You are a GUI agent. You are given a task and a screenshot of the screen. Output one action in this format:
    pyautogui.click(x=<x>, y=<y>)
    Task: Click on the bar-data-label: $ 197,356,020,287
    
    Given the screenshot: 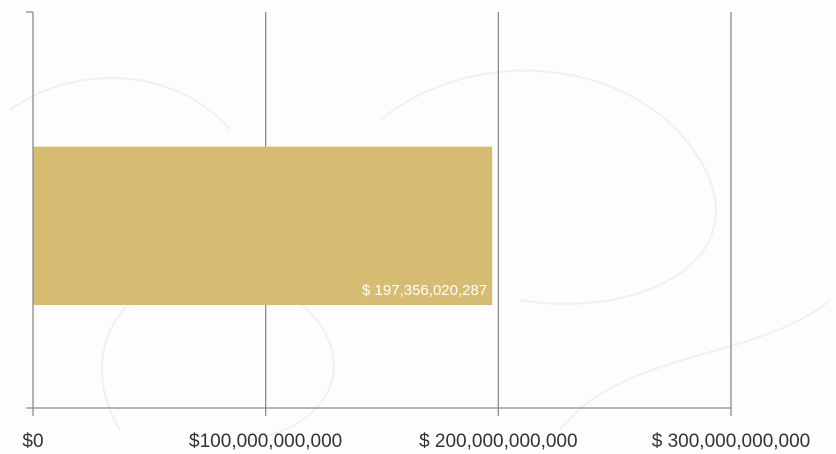 What is the action you would take?
    pyautogui.click(x=424, y=290)
    